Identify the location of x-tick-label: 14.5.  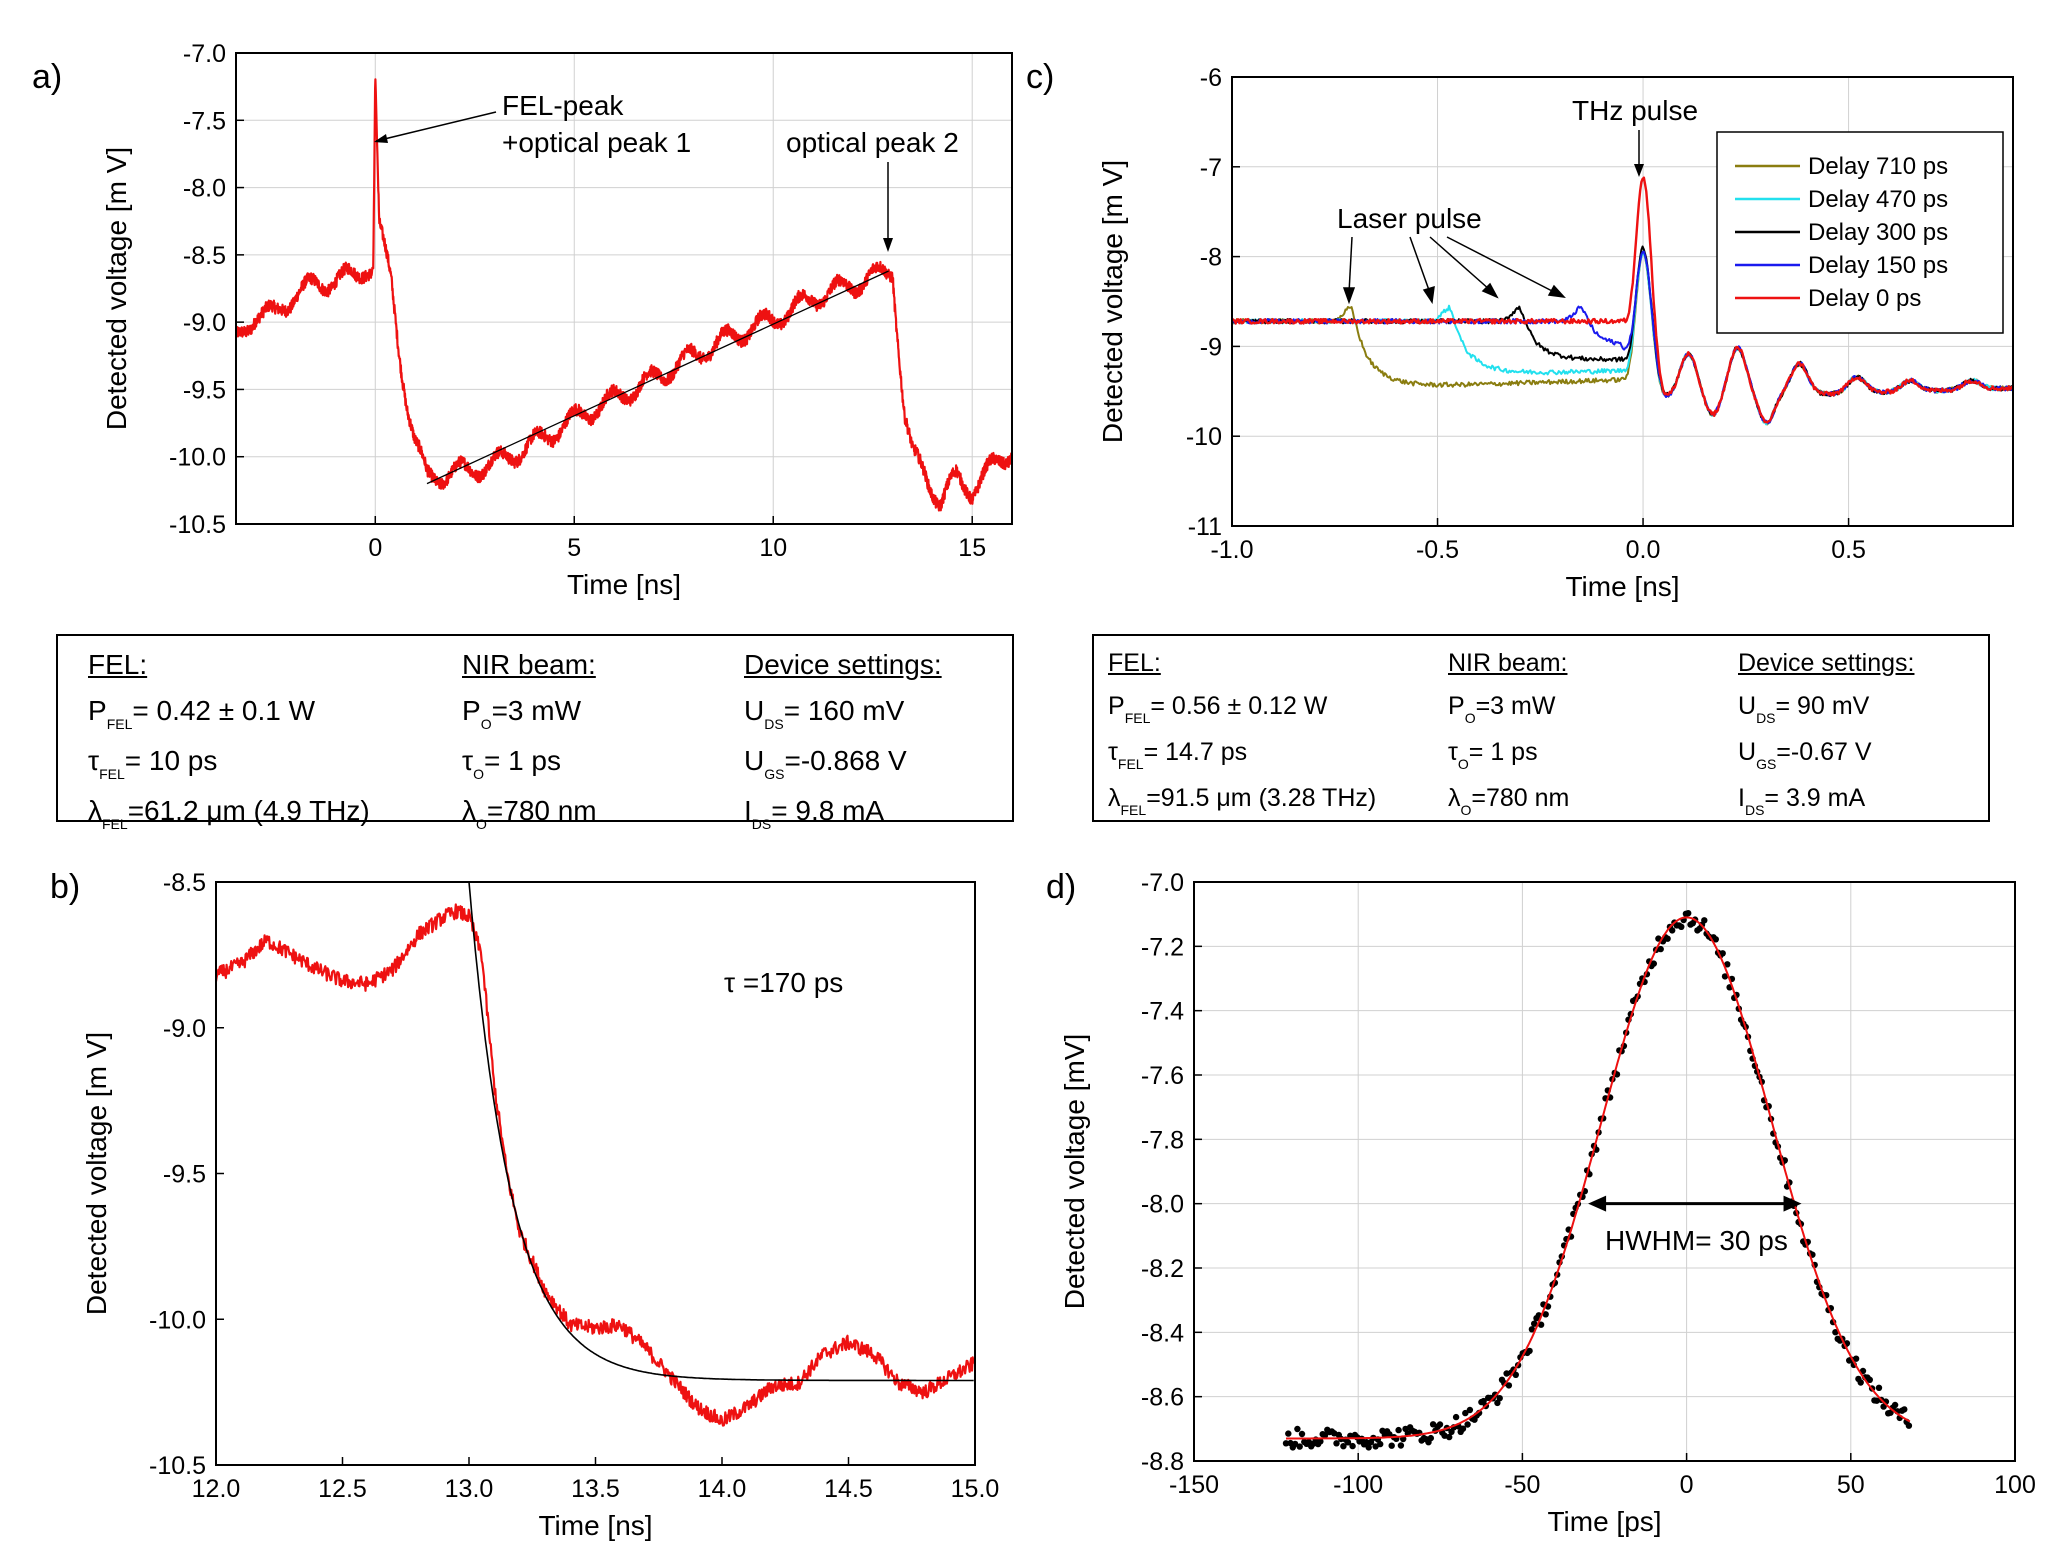
(848, 1489).